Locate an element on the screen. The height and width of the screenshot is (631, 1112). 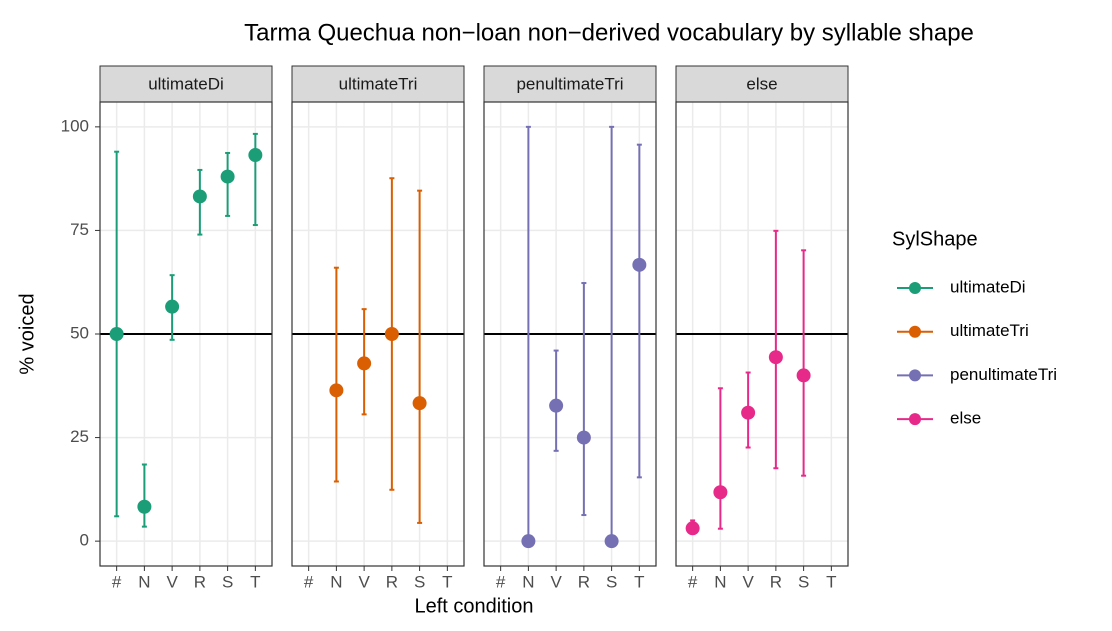
legend-label: ultimateTri is located at coordinates (989, 330).